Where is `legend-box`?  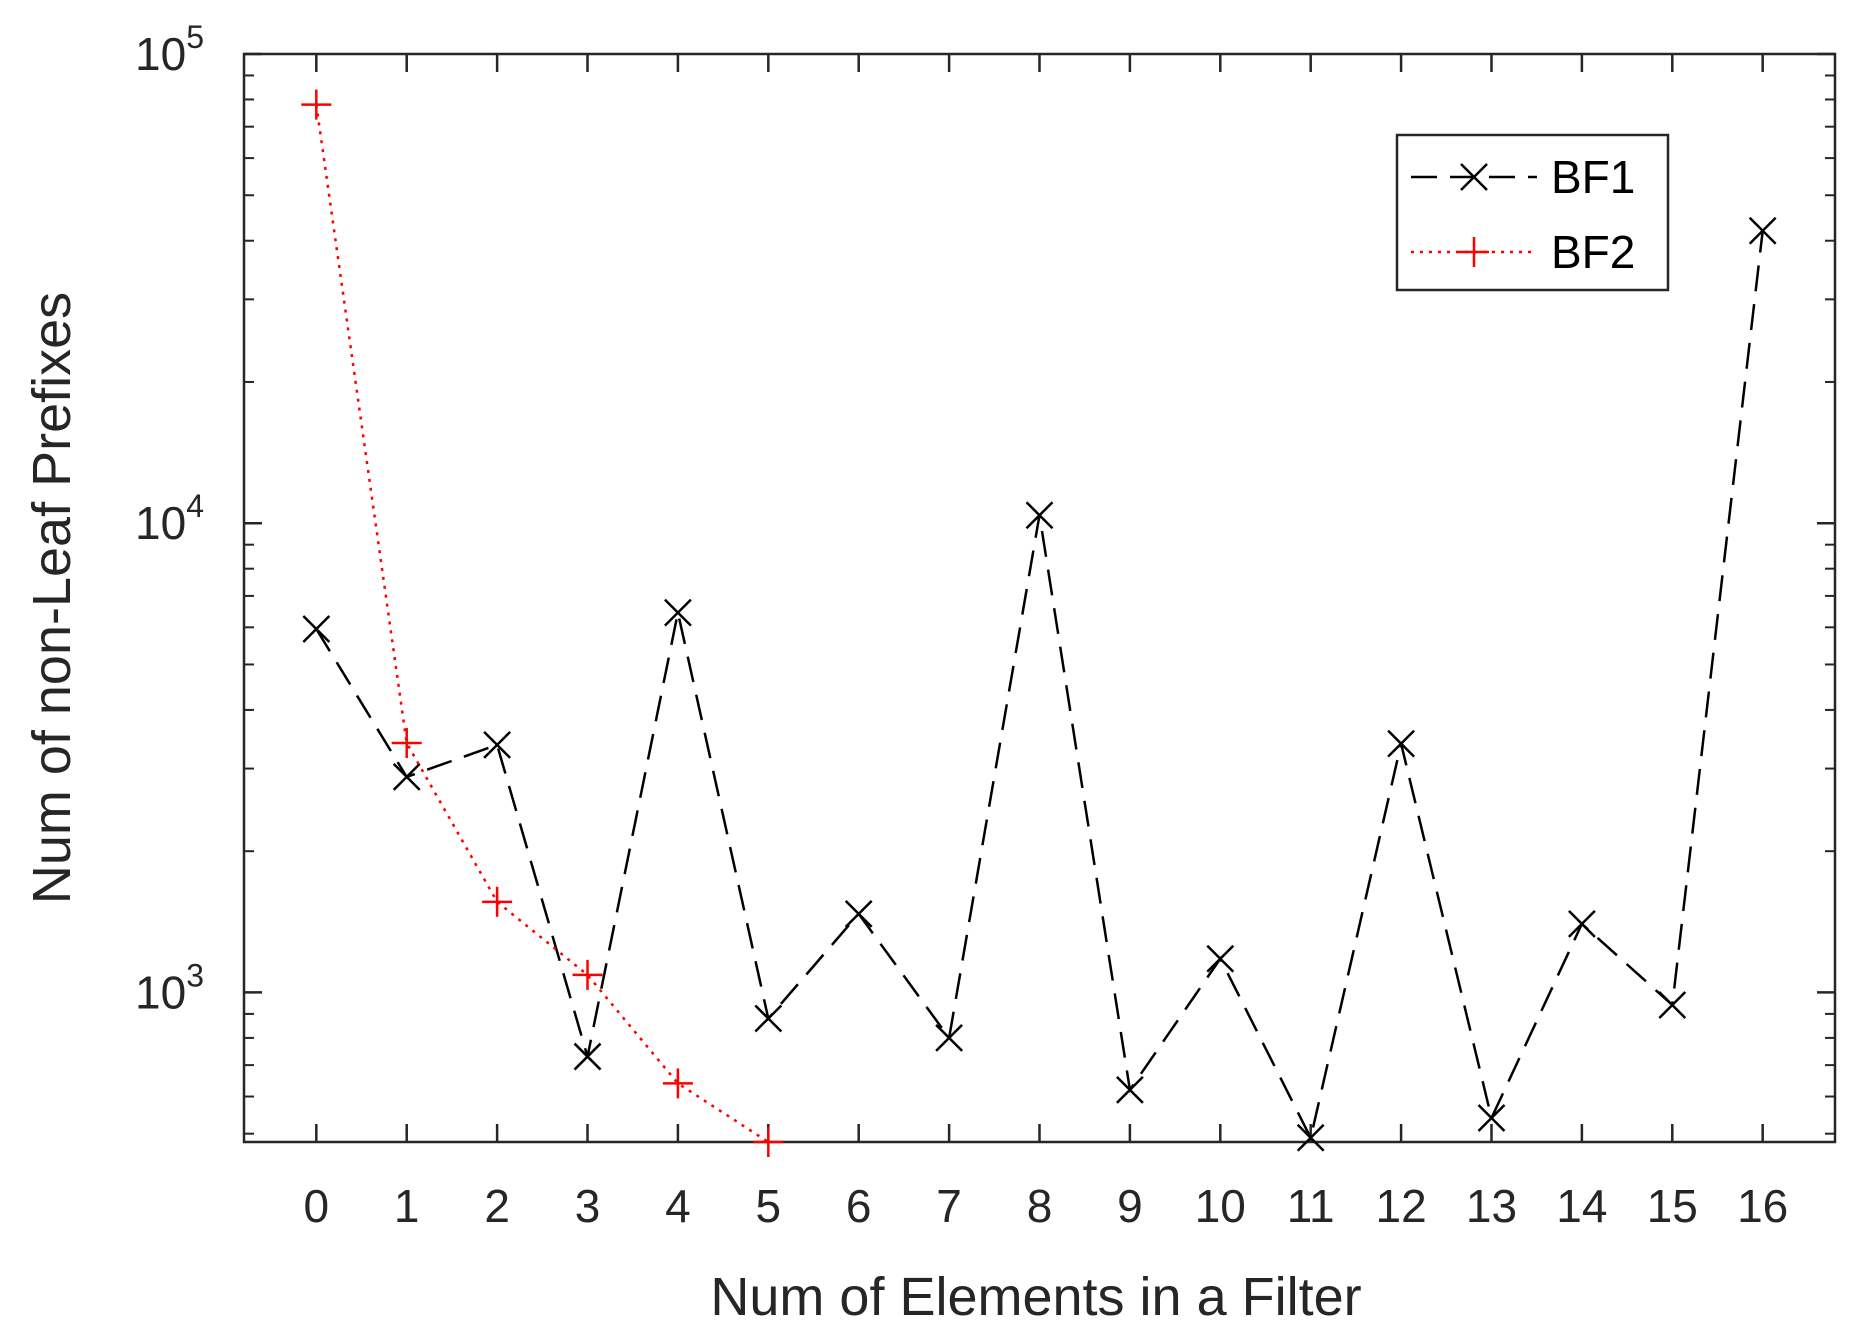
legend-box is located at coordinates (1532, 212).